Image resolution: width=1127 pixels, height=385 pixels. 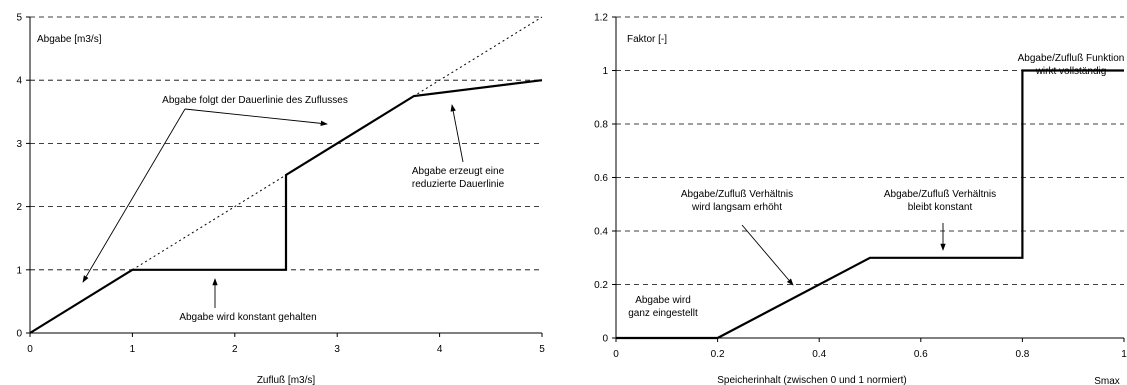 What do you see at coordinates (605, 71) in the screenshot?
I see `right-chart-ytick-label: 1` at bounding box center [605, 71].